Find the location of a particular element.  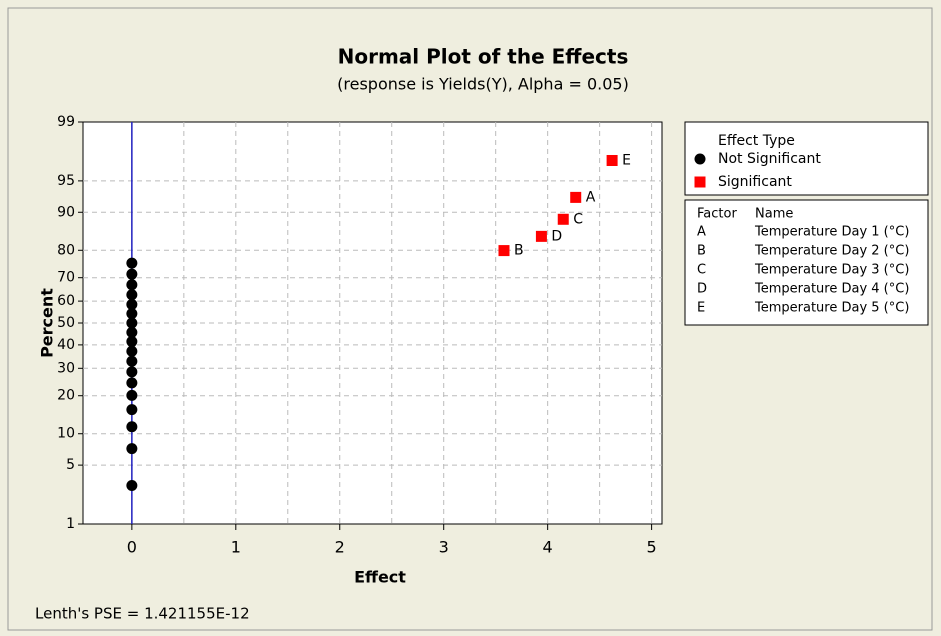

chart-title: Normal Plot of the Effects is located at coordinates (483, 57).